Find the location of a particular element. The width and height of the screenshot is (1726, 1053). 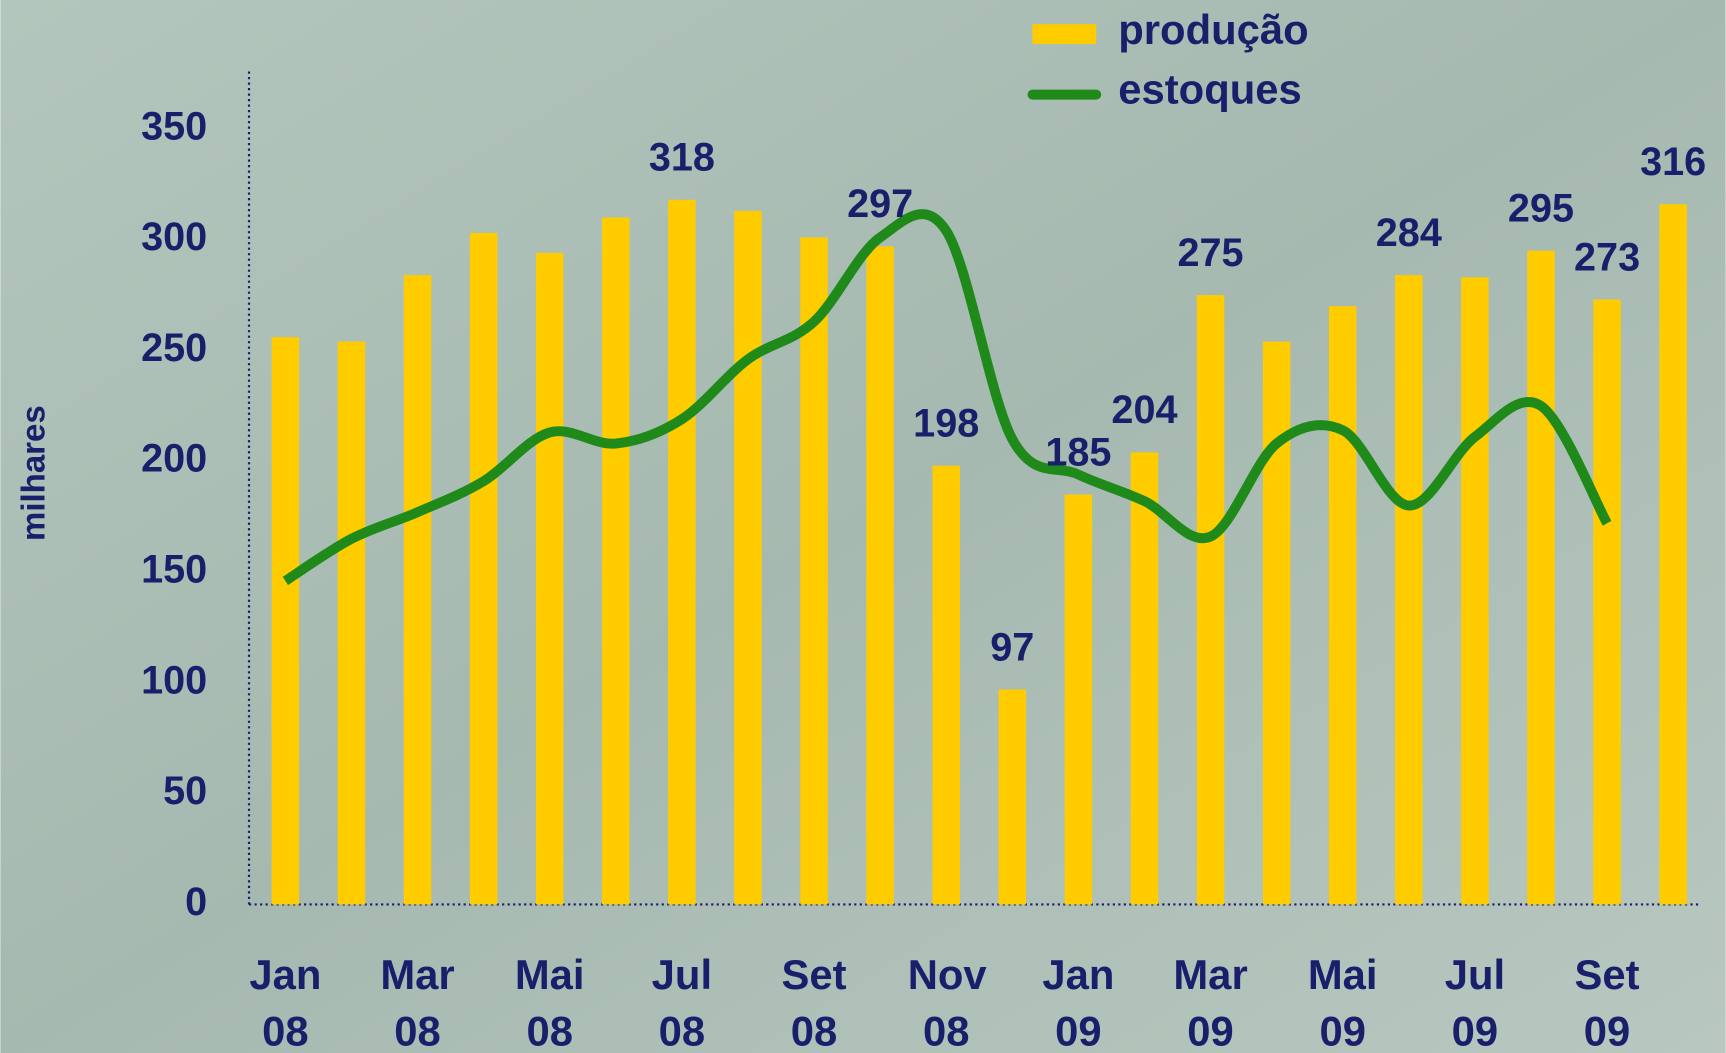

y-tick-label: 100 is located at coordinates (174, 680).